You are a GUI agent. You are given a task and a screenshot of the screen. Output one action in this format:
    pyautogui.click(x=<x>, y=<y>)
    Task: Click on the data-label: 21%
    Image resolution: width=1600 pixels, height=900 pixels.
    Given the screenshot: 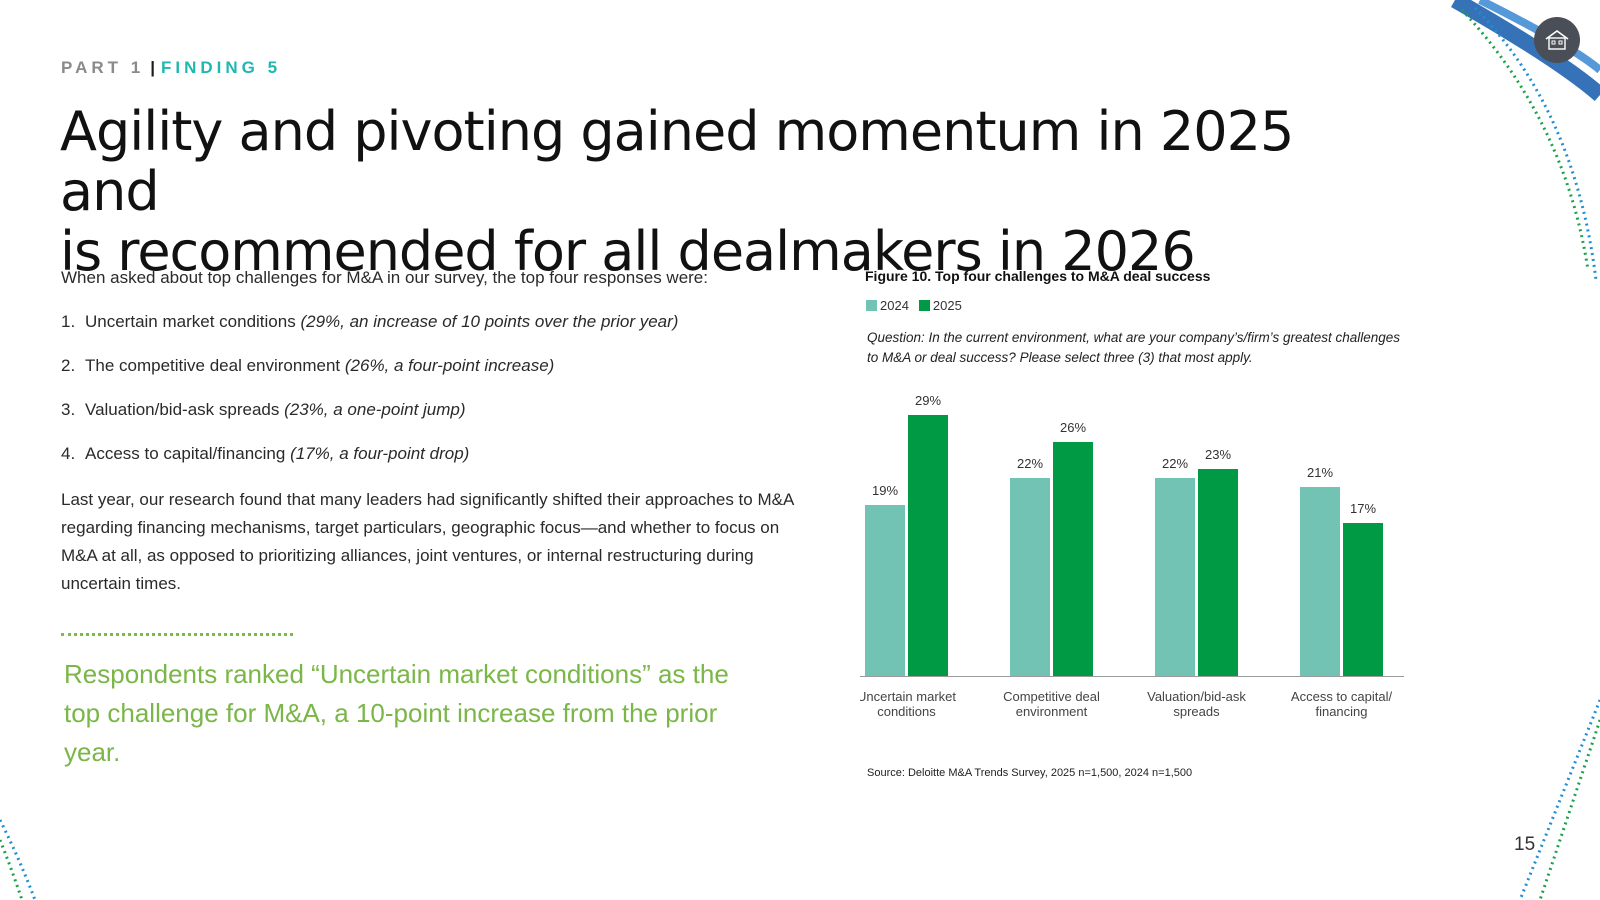 What is the action you would take?
    pyautogui.click(x=1320, y=472)
    